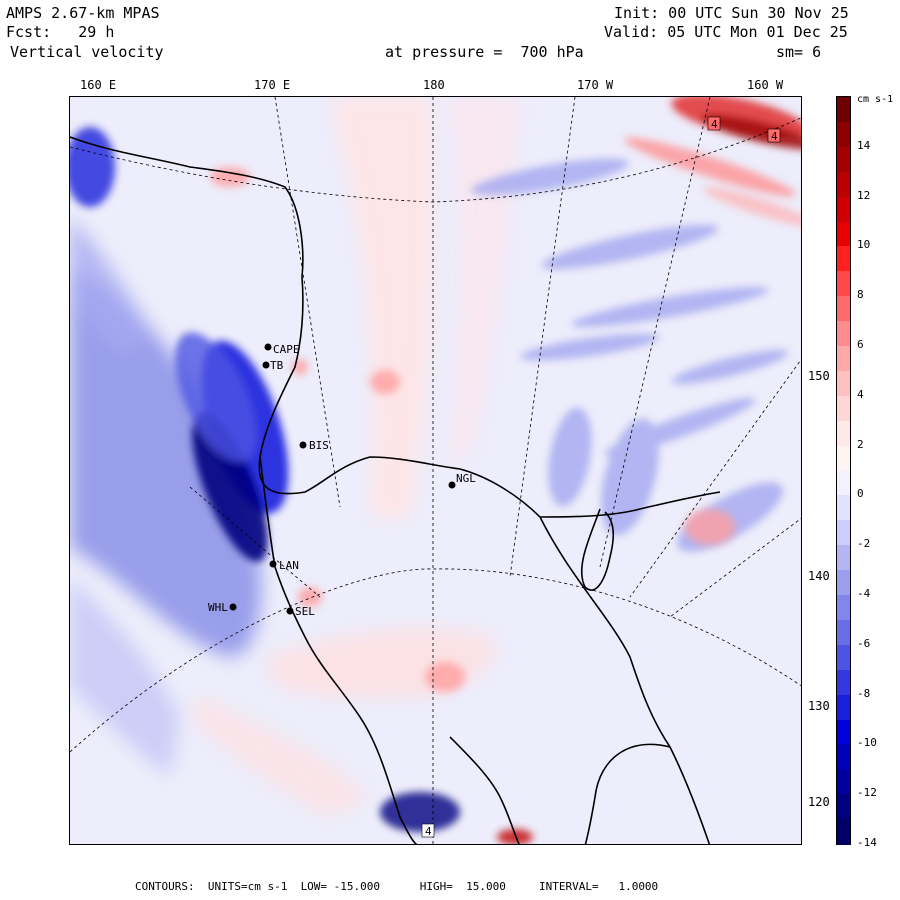 Image resolution: width=900 pixels, height=900 pixels. What do you see at coordinates (799, 52) in the screenshot?
I see `smoothing-label: sm= 6` at bounding box center [799, 52].